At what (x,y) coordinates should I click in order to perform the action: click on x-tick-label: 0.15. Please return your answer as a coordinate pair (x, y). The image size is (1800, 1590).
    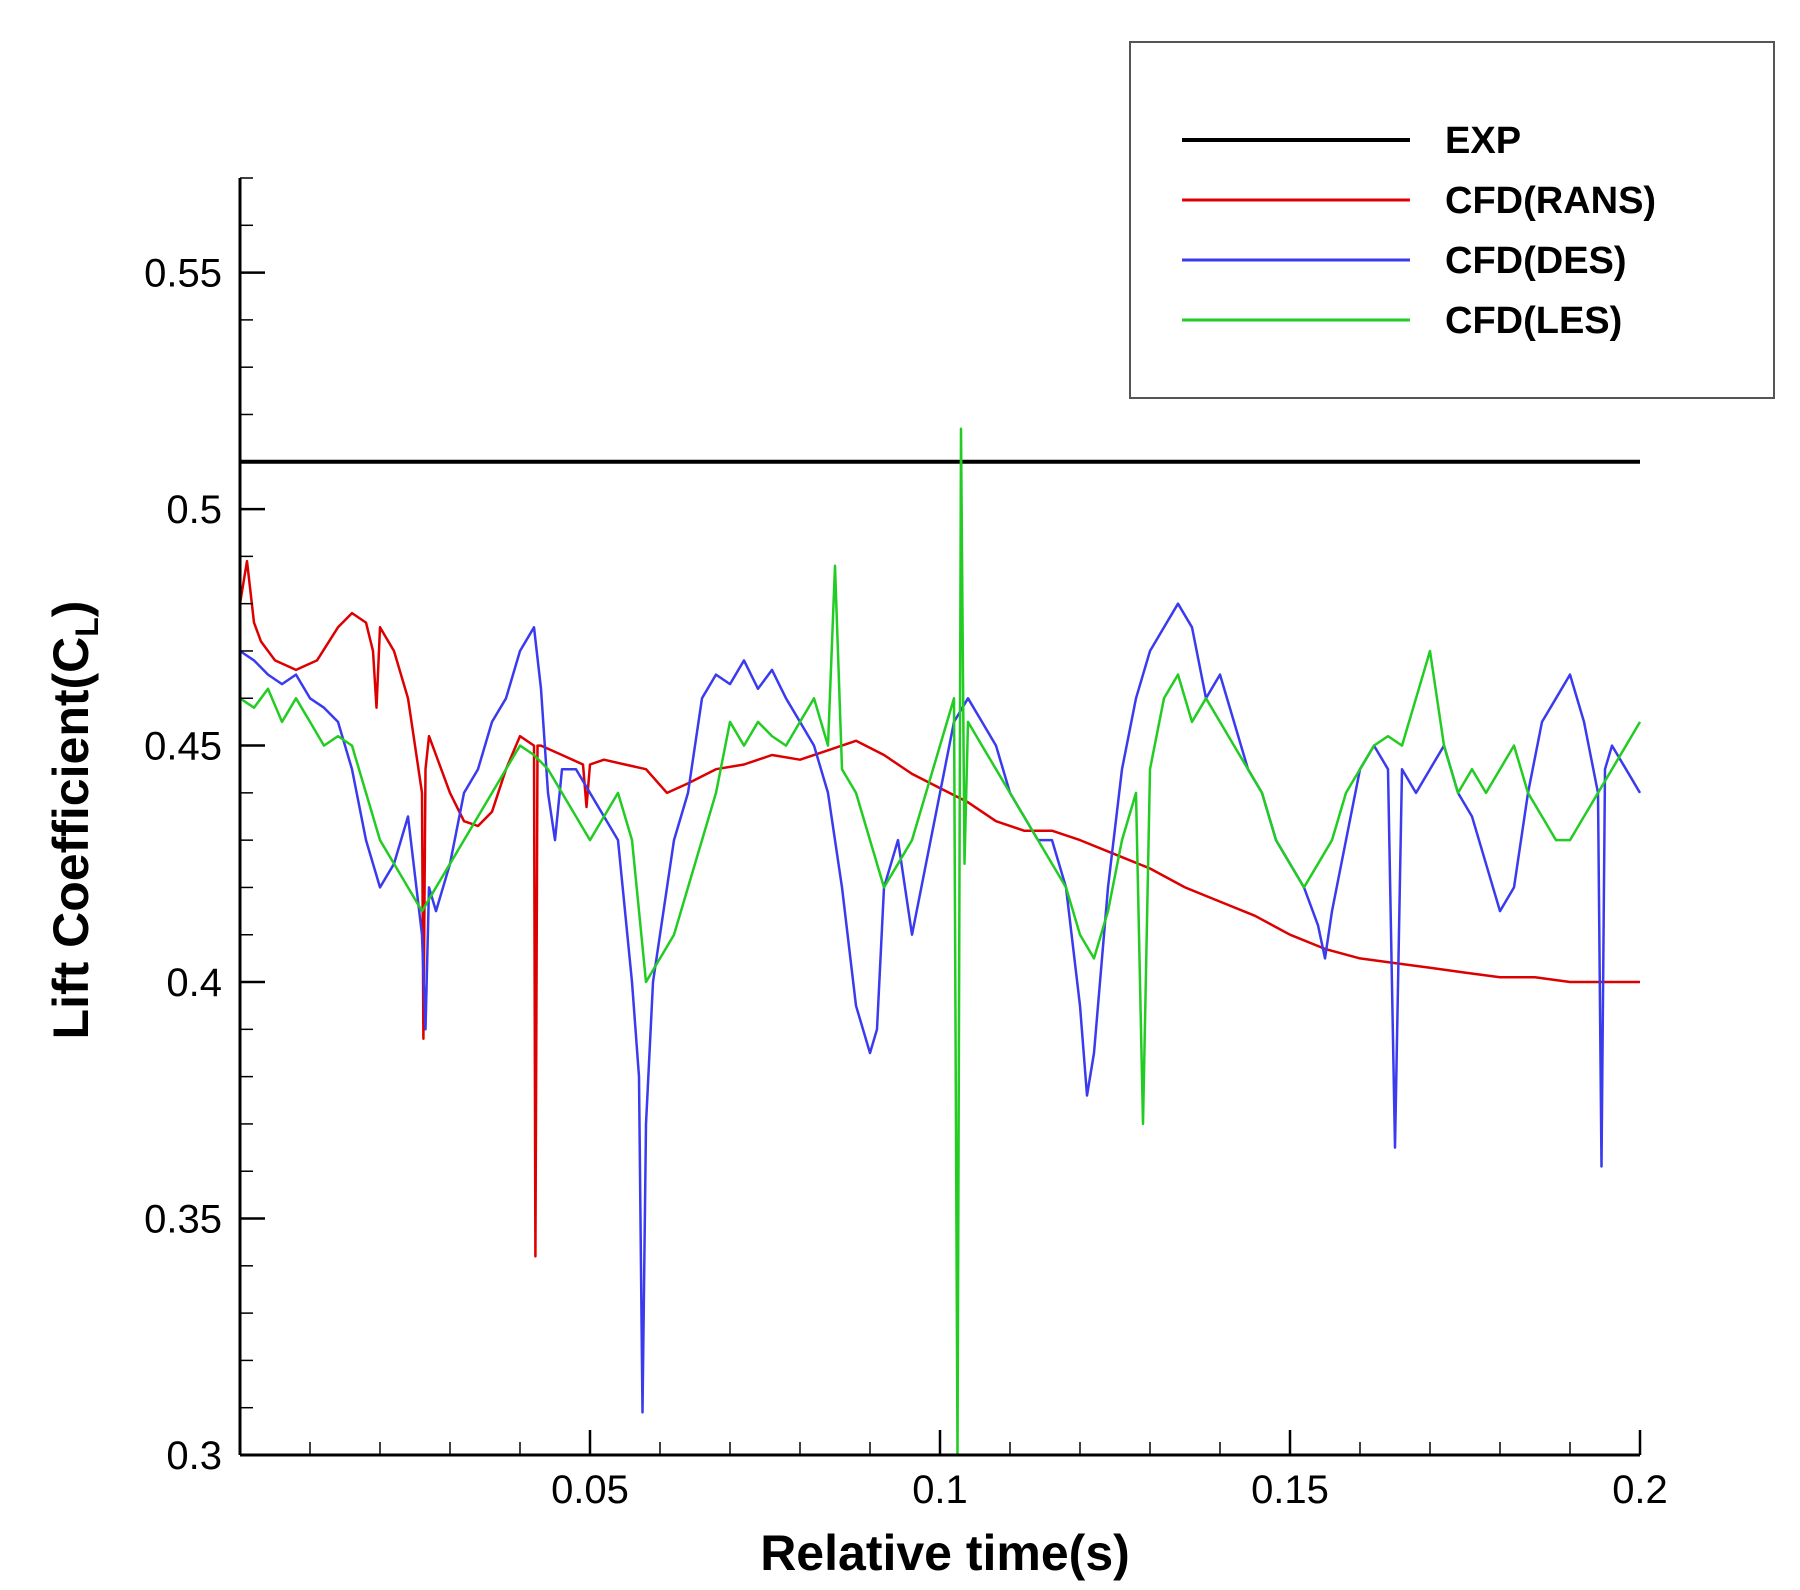
    Looking at the image, I should click on (1290, 1490).